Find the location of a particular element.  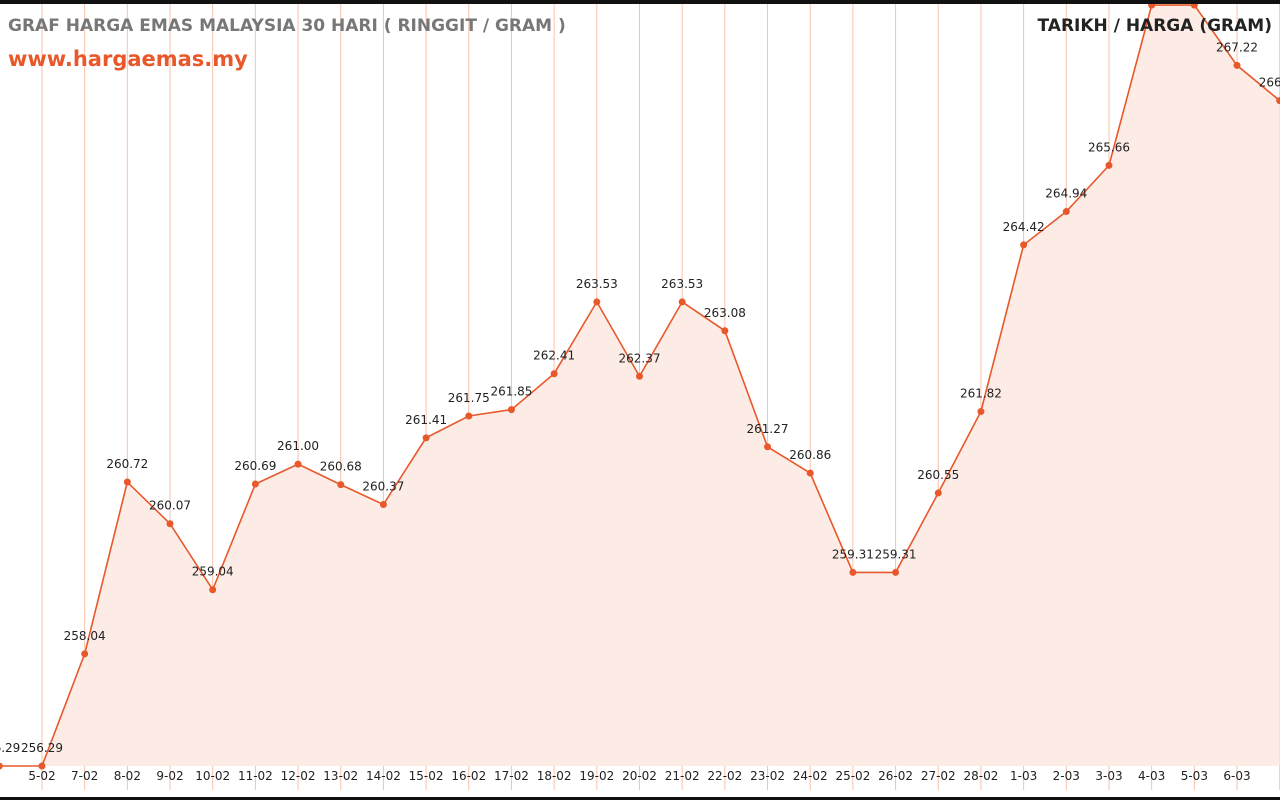

value-label: 267.22 is located at coordinates (1237, 47).